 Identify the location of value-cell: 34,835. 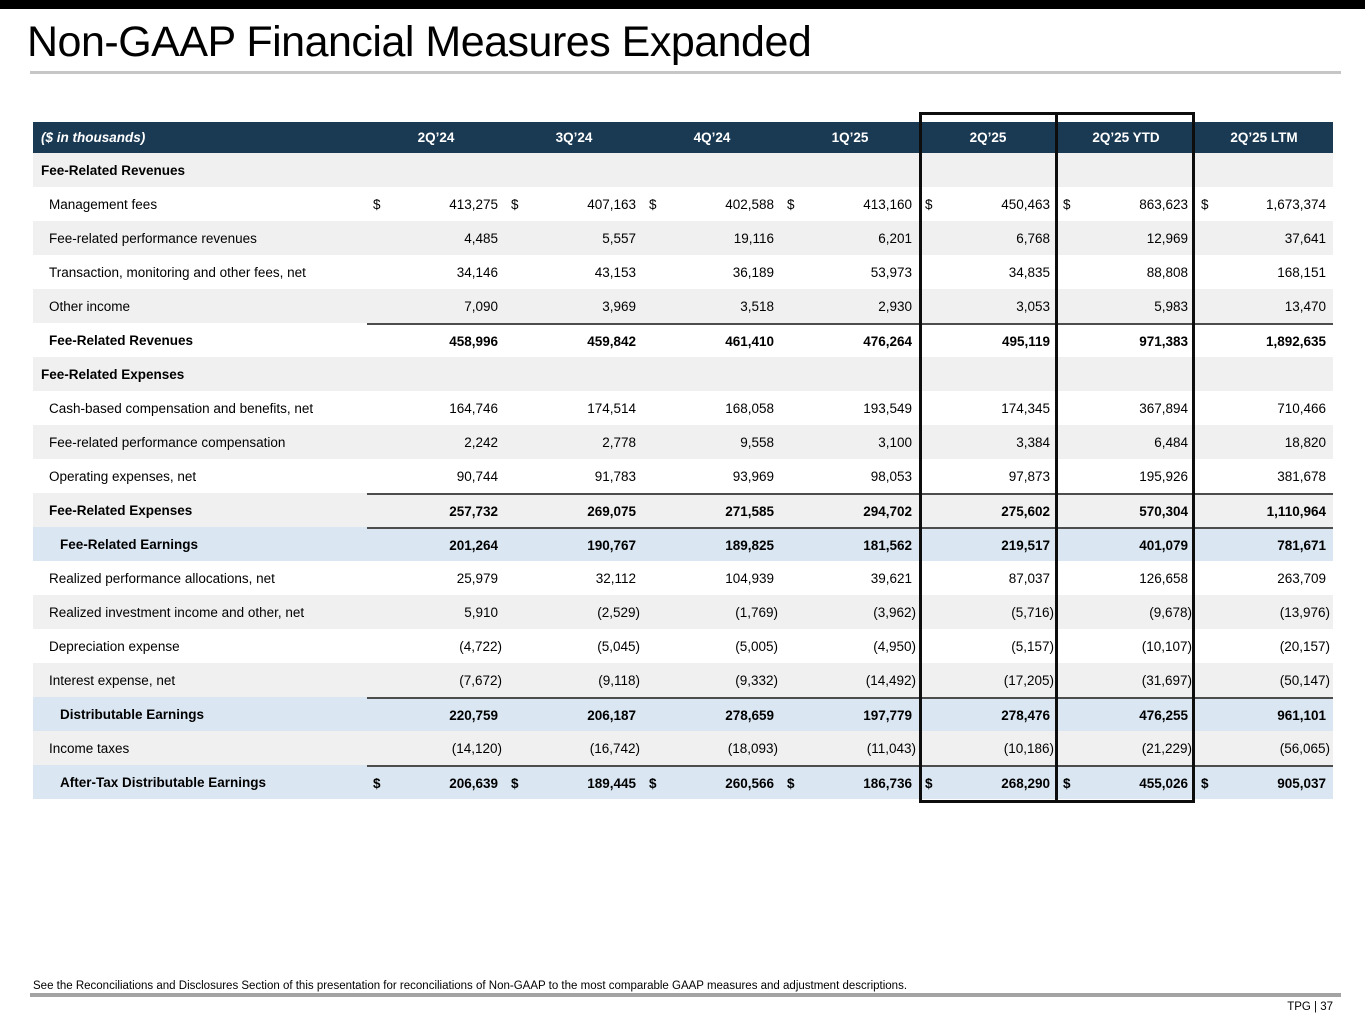
(988, 272).